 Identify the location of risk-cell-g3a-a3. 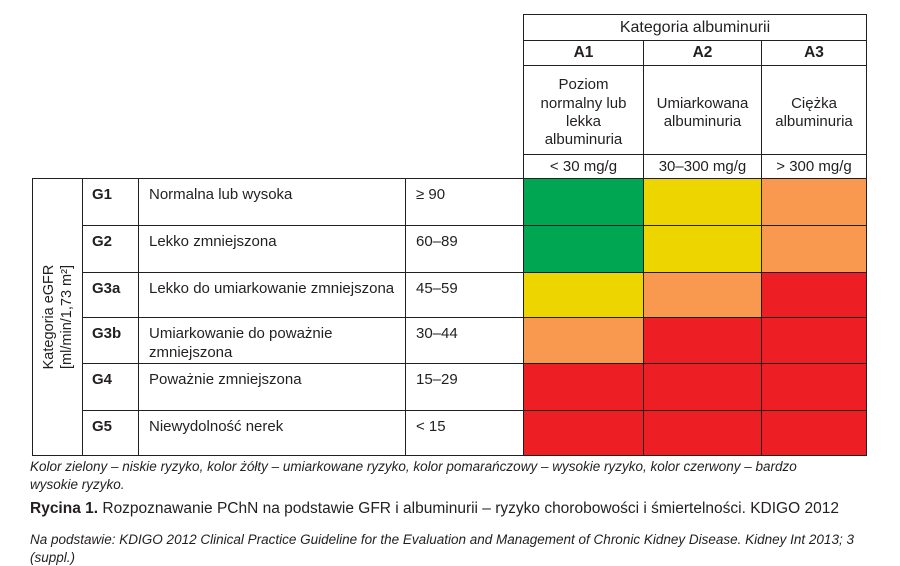
(814, 295).